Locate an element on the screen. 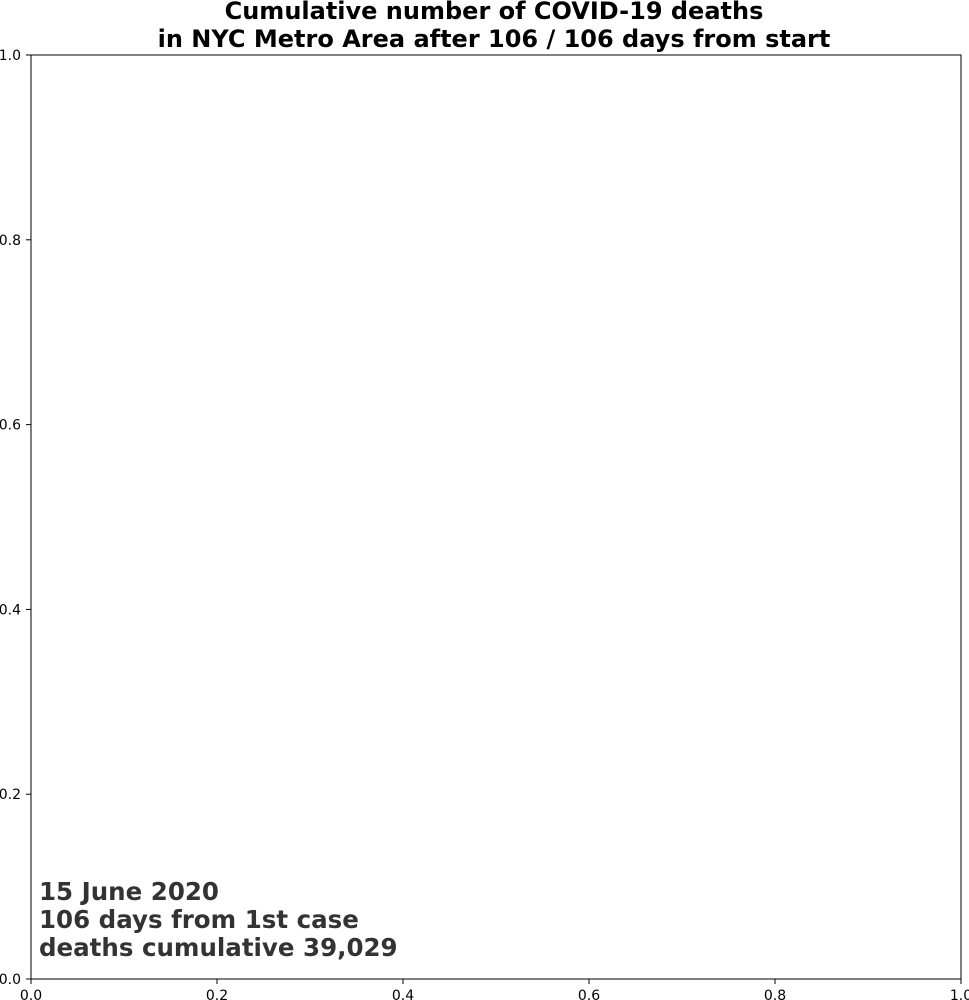 The image size is (969, 1000). annotation-deaths: deaths cumulative 39,029 is located at coordinates (218, 947).